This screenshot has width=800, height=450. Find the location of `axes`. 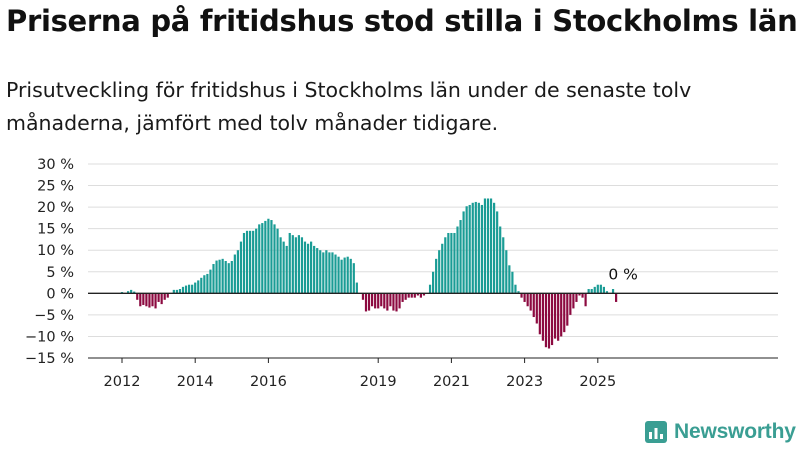

axes is located at coordinates (433, 327).